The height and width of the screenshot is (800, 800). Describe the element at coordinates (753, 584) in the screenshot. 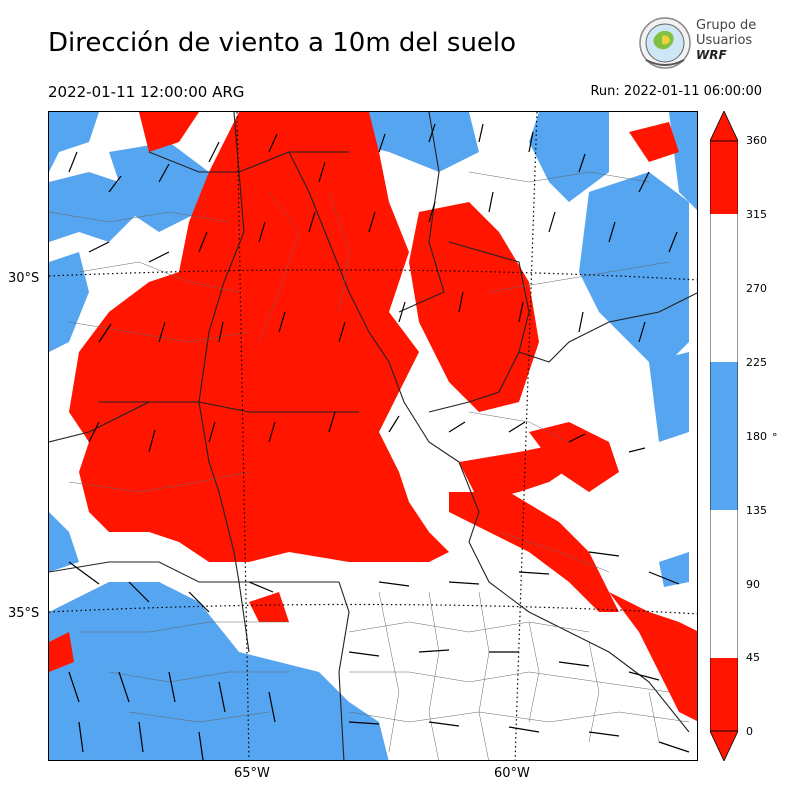

I see `colorbar-tick-90: 90` at that location.